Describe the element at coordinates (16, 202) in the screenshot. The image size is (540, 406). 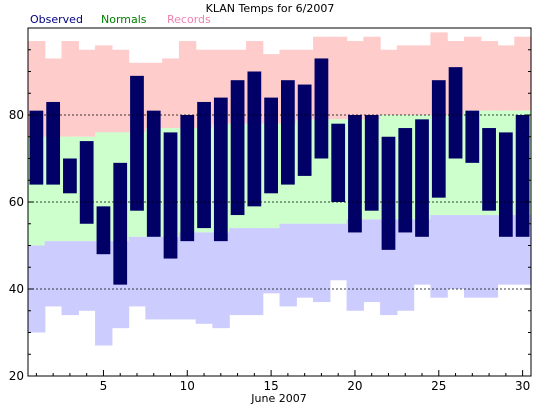
I see `y-tick-label-60: 60` at that location.